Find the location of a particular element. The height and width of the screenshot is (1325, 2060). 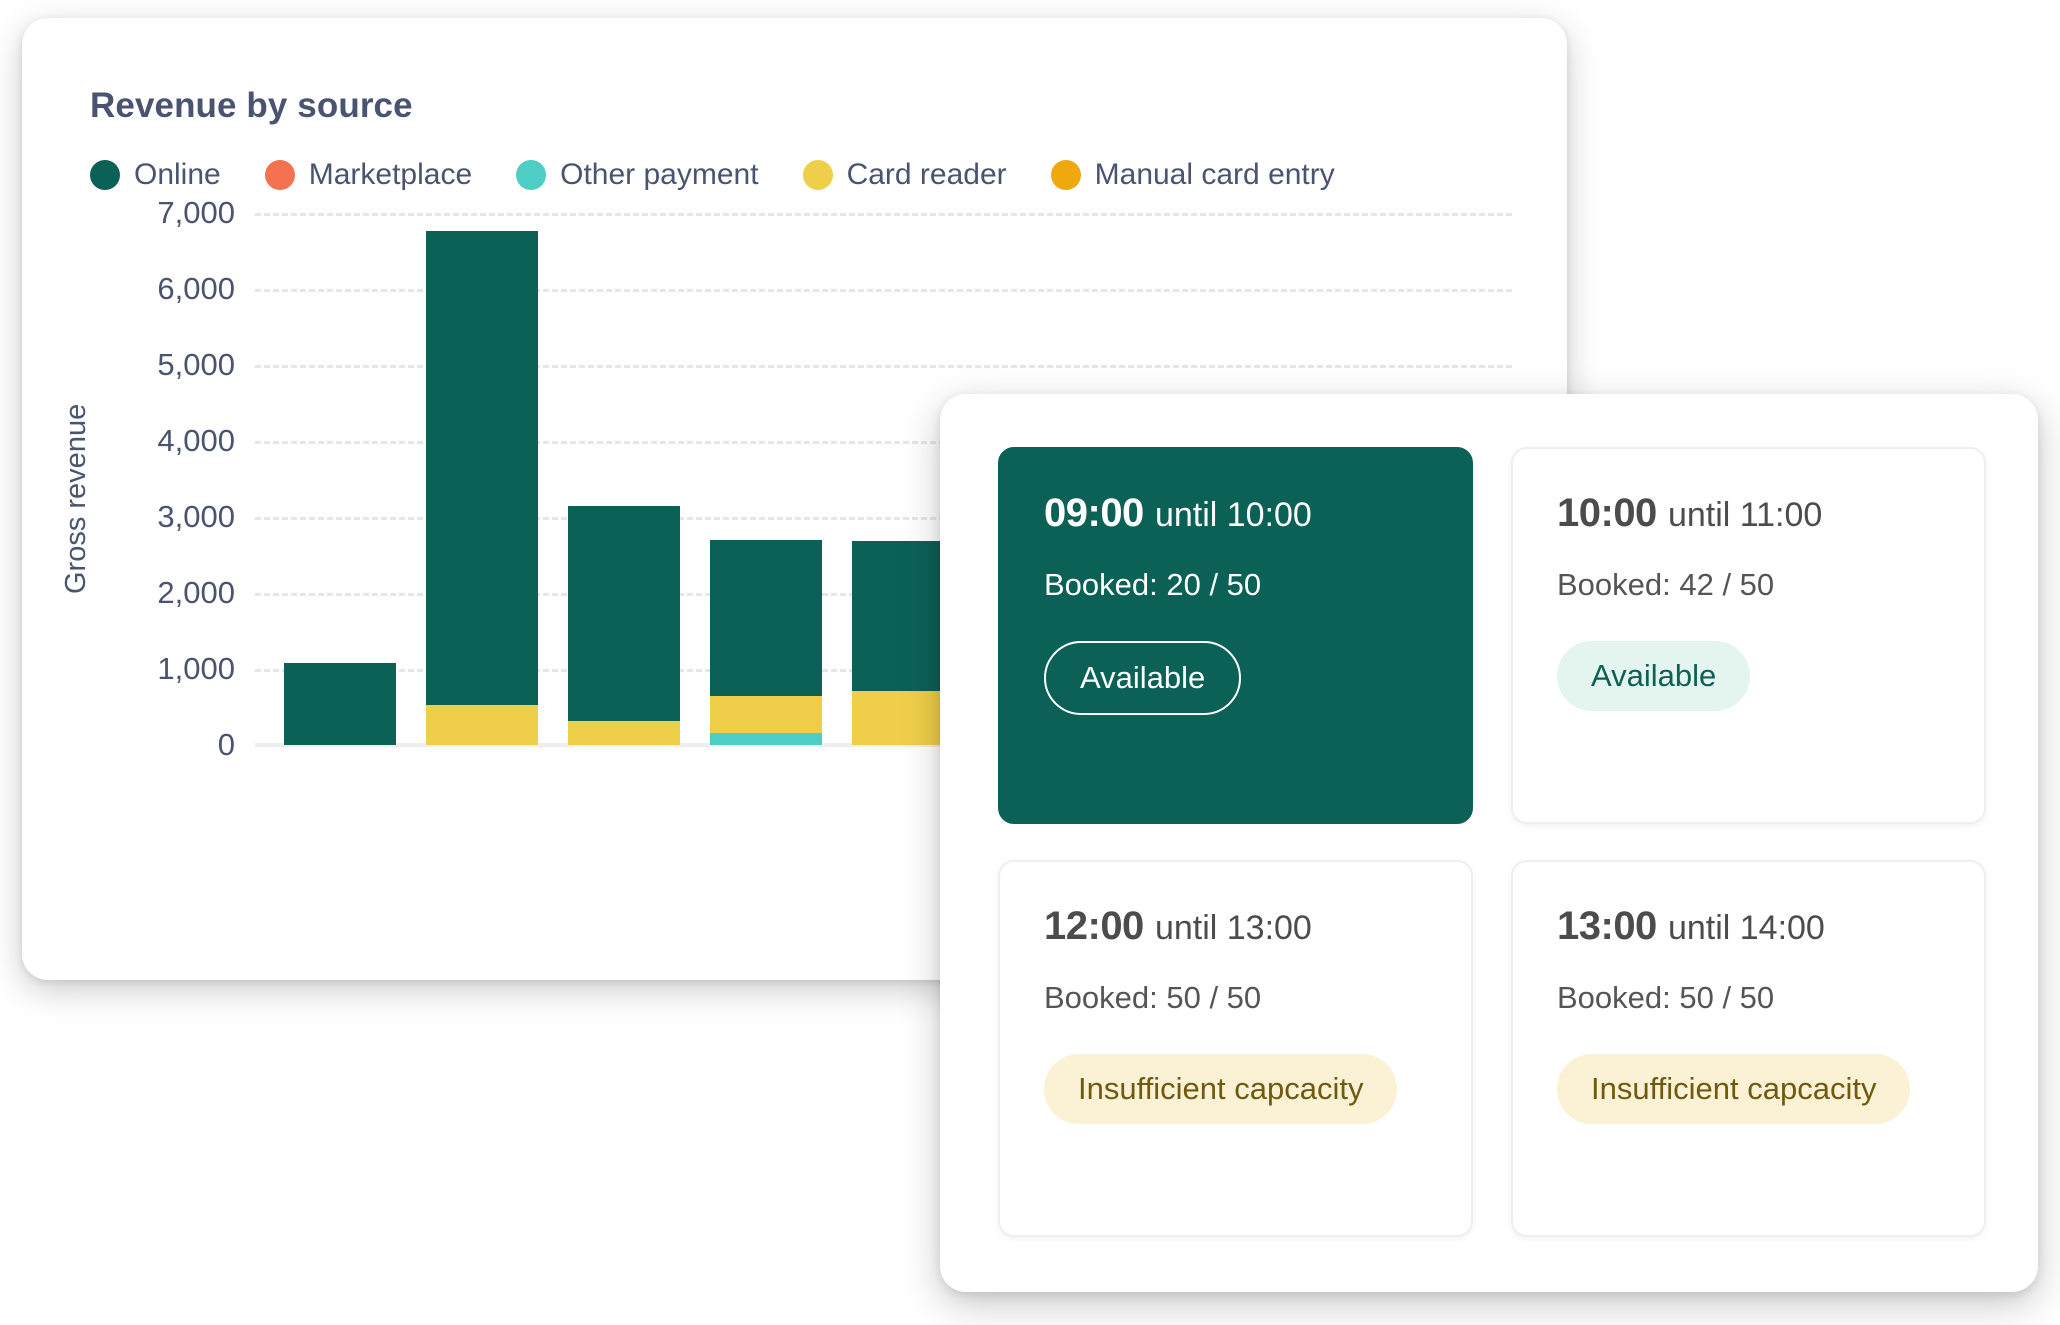

legend-item: Card reader is located at coordinates (904, 175).